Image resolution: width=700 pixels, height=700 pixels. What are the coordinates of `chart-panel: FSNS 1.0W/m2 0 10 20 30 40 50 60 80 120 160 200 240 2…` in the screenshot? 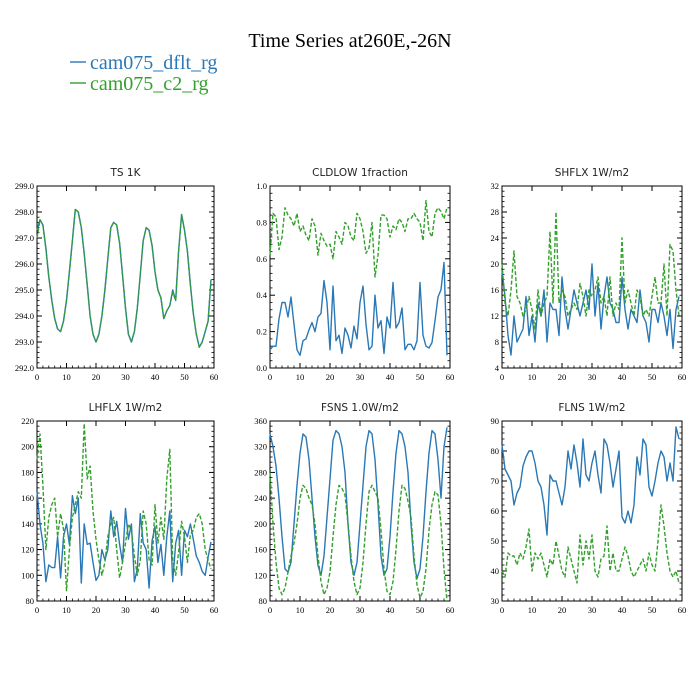 It's located at (354, 508).